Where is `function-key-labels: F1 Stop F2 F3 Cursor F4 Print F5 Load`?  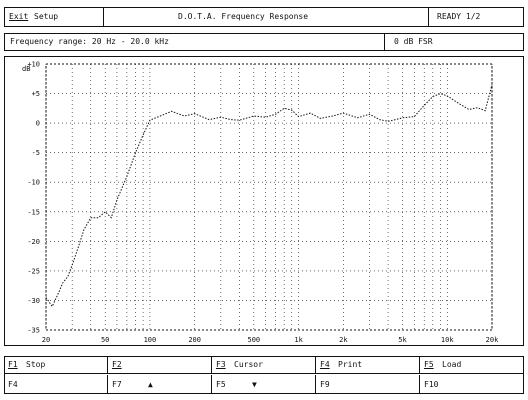
function-key-labels: F1 Stop F2 F3 Cursor F4 Print F5 Load is located at coordinates (264, 365).